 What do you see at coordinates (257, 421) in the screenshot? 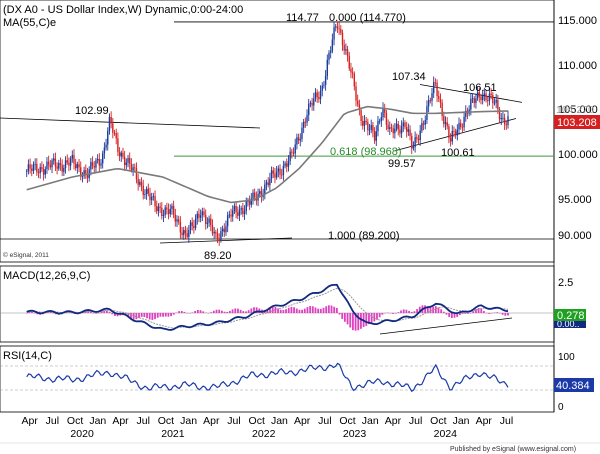
I see `x-tick-label: Oct` at bounding box center [257, 421].